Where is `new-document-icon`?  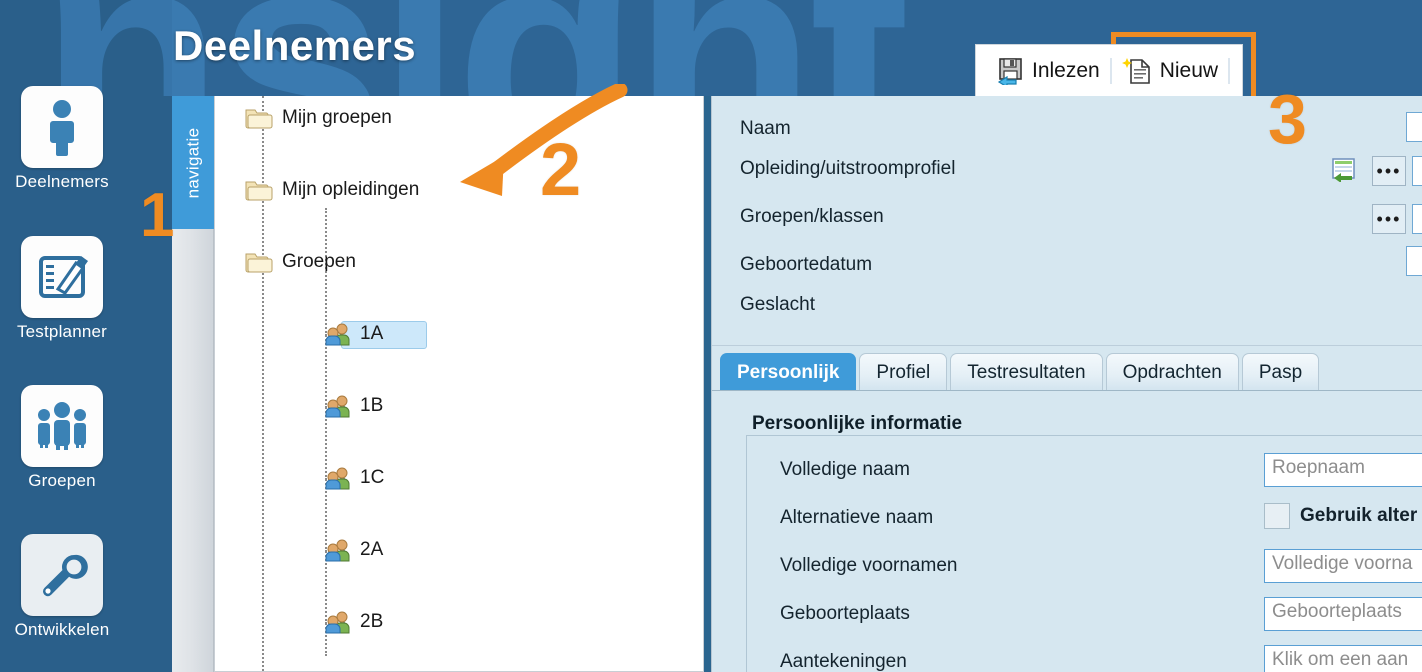
new-document-icon is located at coordinates (1136, 71).